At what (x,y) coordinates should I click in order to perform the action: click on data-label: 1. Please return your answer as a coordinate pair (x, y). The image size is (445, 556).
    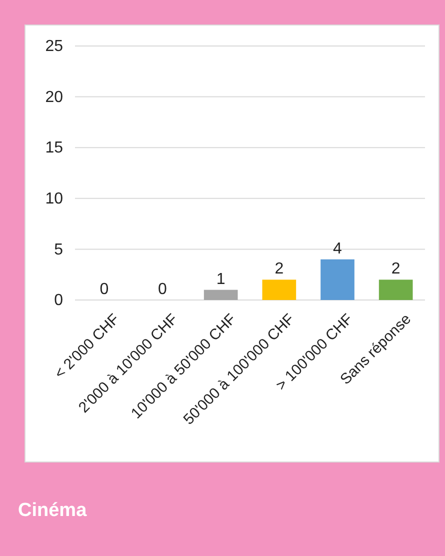
    Looking at the image, I should click on (221, 279).